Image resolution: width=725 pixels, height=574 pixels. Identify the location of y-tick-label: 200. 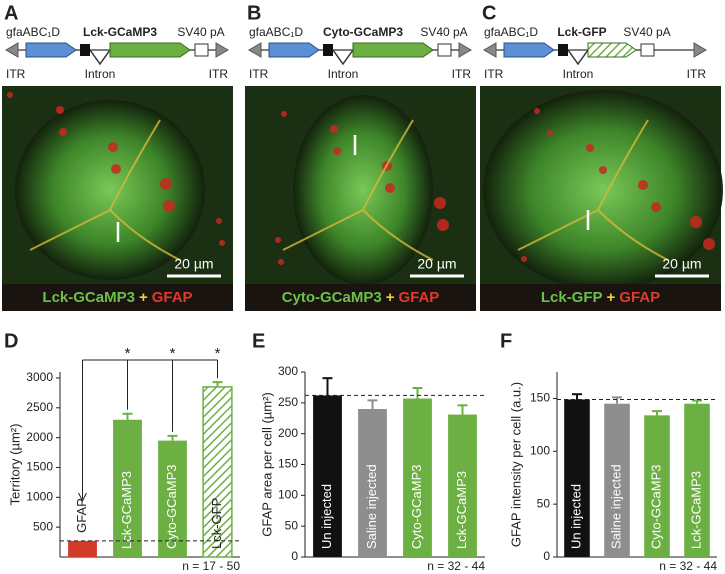
(288, 433).